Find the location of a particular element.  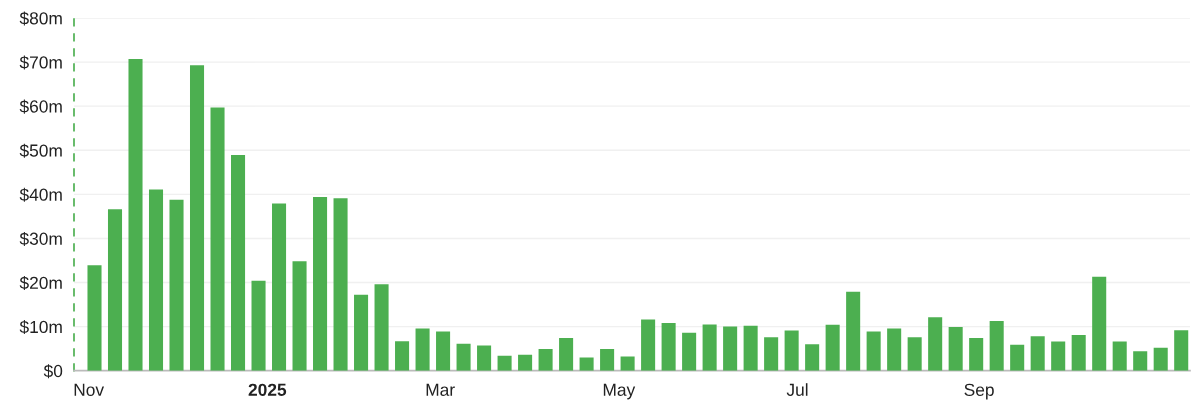

y-tick-label: $50m is located at coordinates (40, 150).